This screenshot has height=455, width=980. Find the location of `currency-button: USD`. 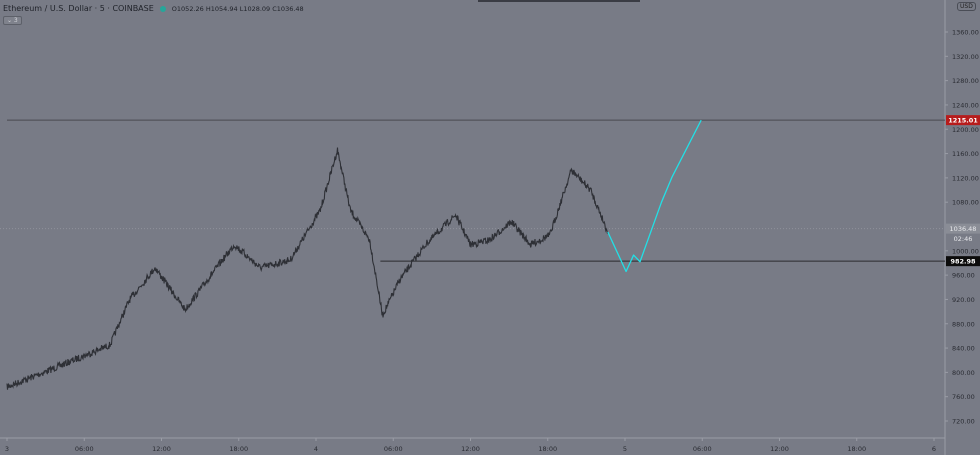

currency-button: USD is located at coordinates (966, 6).